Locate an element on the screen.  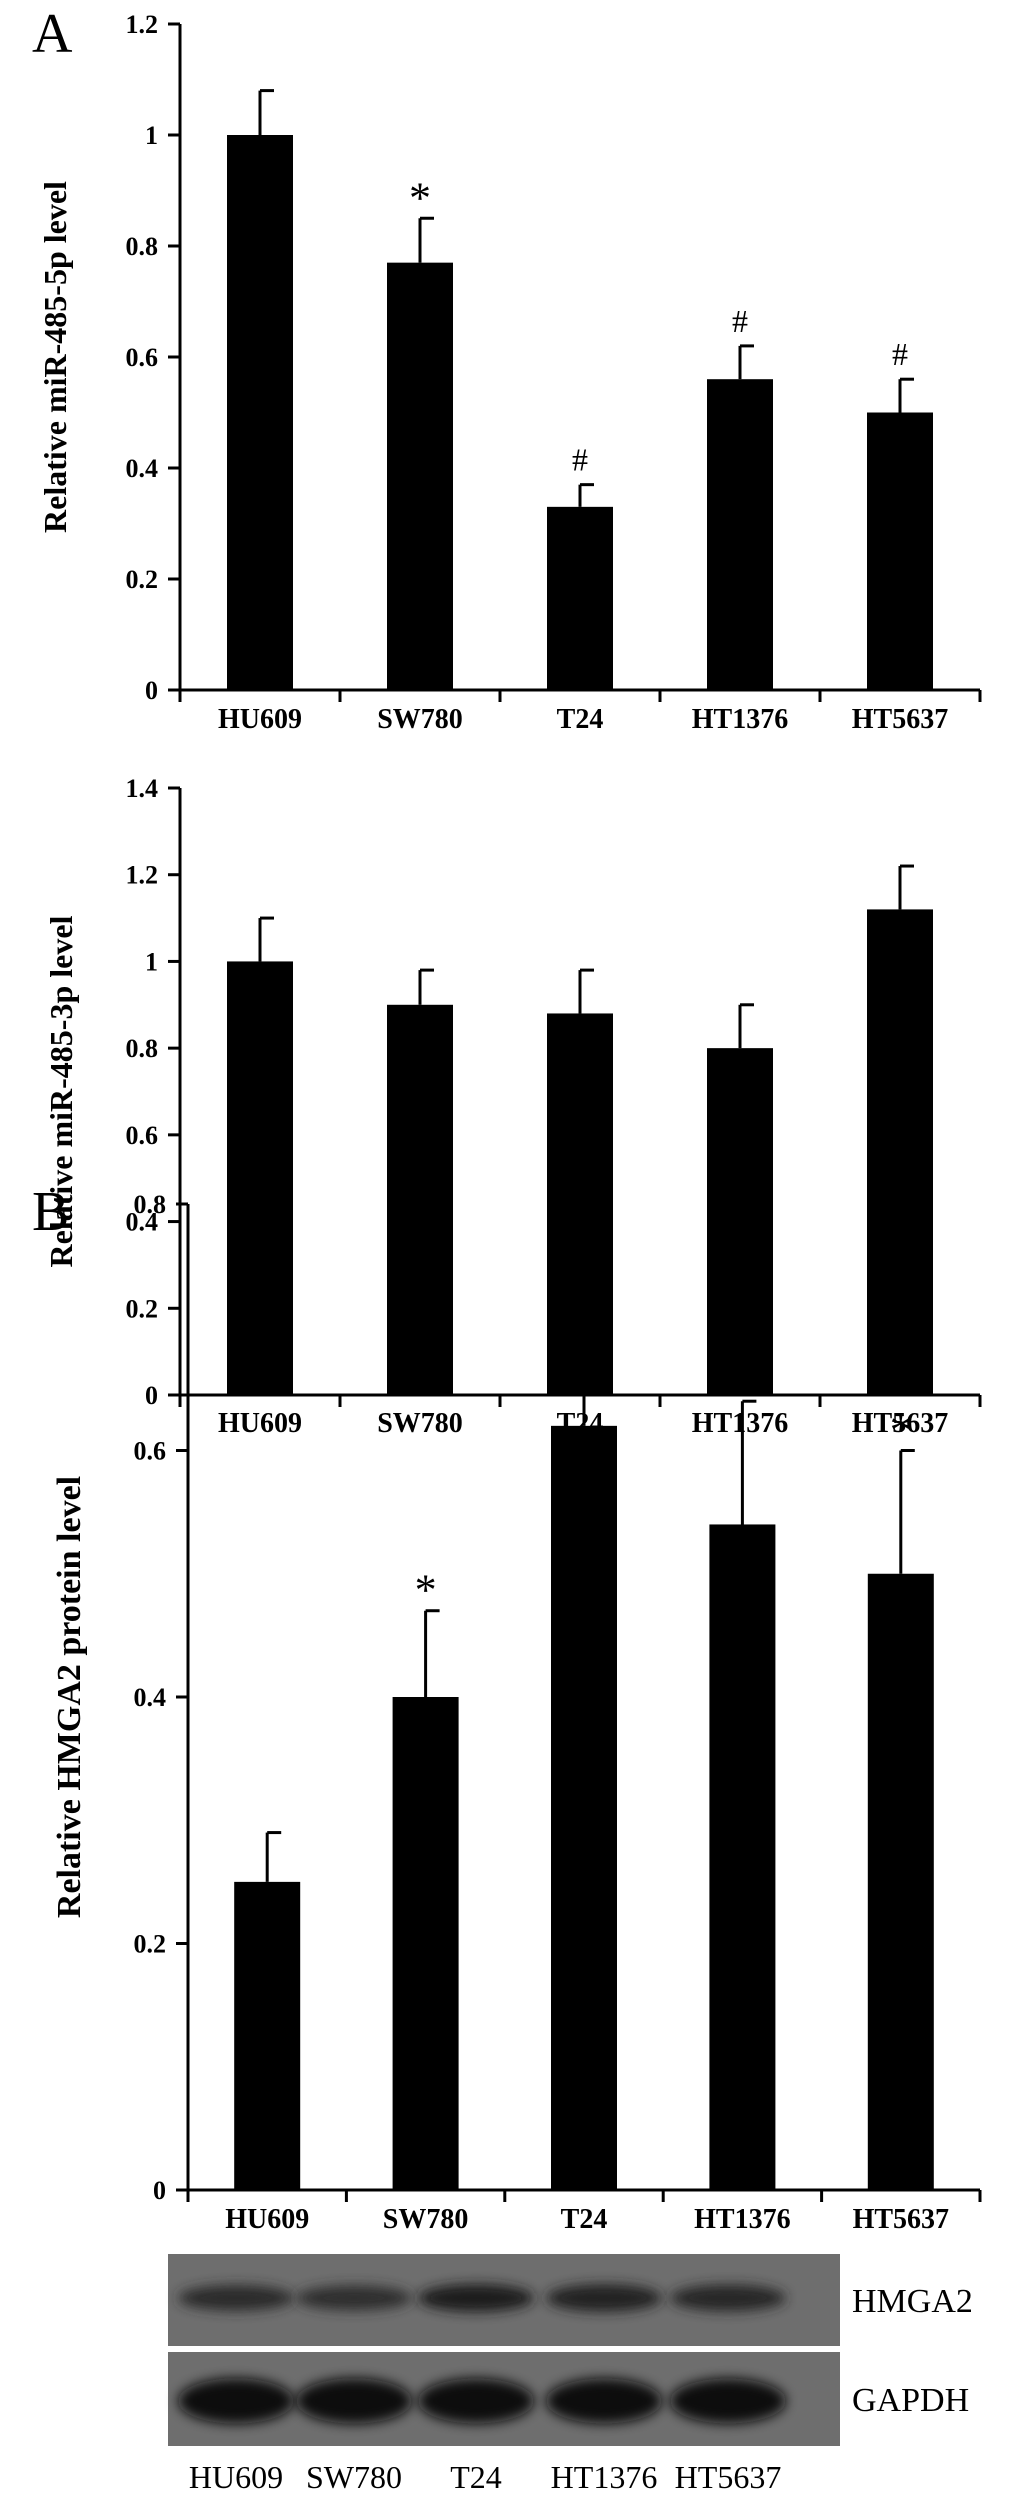
blot-lane-label: HT1376 is located at coordinates (604, 2477).